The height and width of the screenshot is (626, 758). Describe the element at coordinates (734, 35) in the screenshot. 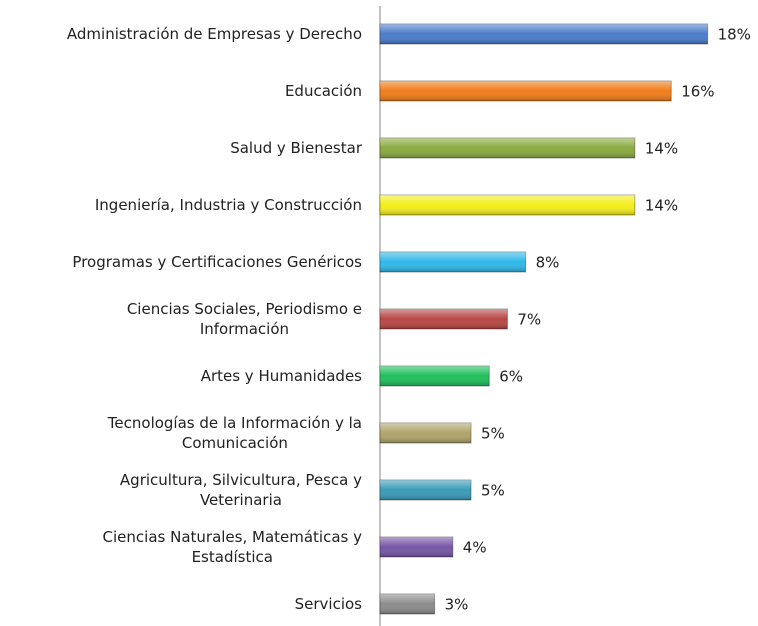

I see `value-label: 18%` at that location.